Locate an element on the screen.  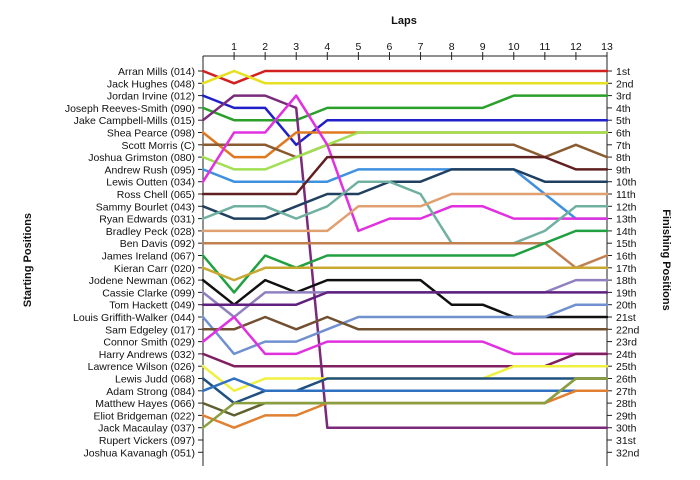
starting-position-label: Eliot Bridgeman (022) is located at coordinates (144, 416).